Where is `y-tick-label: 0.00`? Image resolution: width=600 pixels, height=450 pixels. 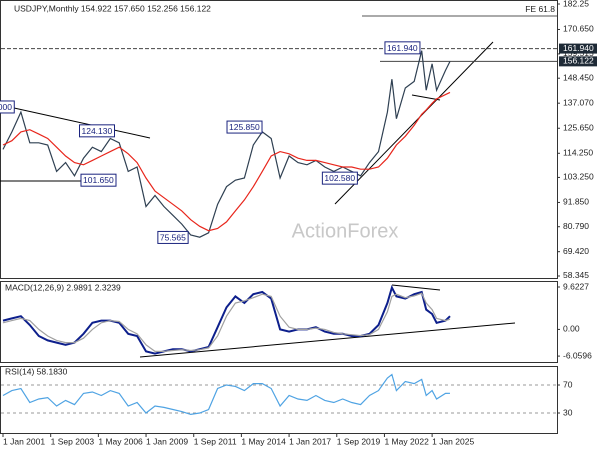
y-tick-label: 0.00 is located at coordinates (571, 329).